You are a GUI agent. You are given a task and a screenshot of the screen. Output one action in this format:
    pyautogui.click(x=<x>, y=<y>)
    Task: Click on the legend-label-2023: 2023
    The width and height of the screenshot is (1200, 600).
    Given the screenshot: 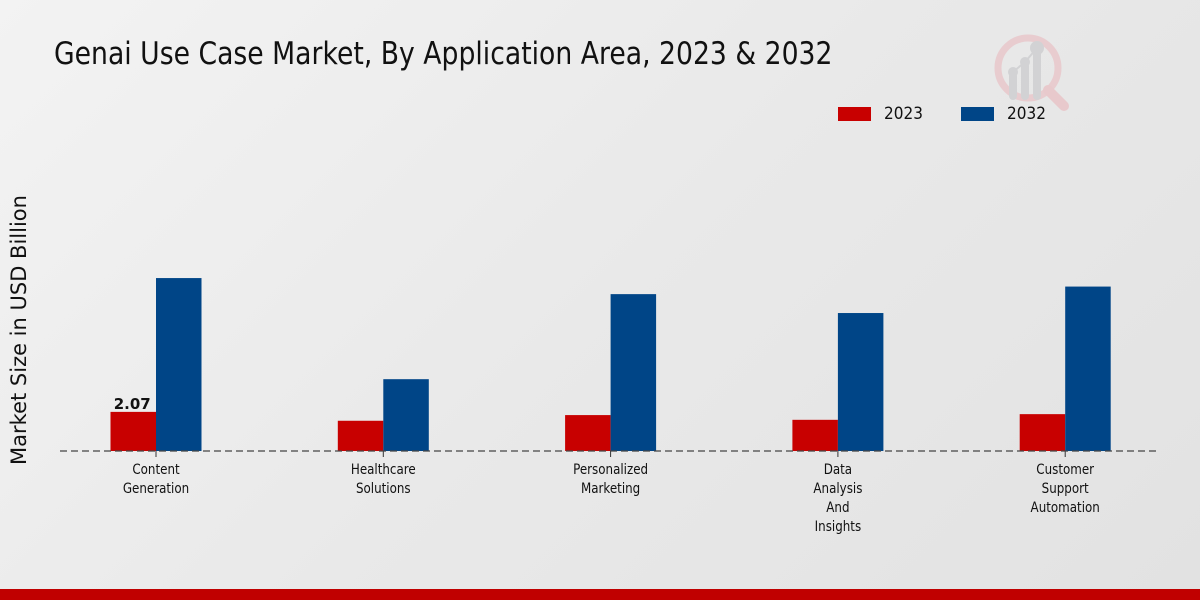 What is the action you would take?
    pyautogui.click(x=903, y=114)
    